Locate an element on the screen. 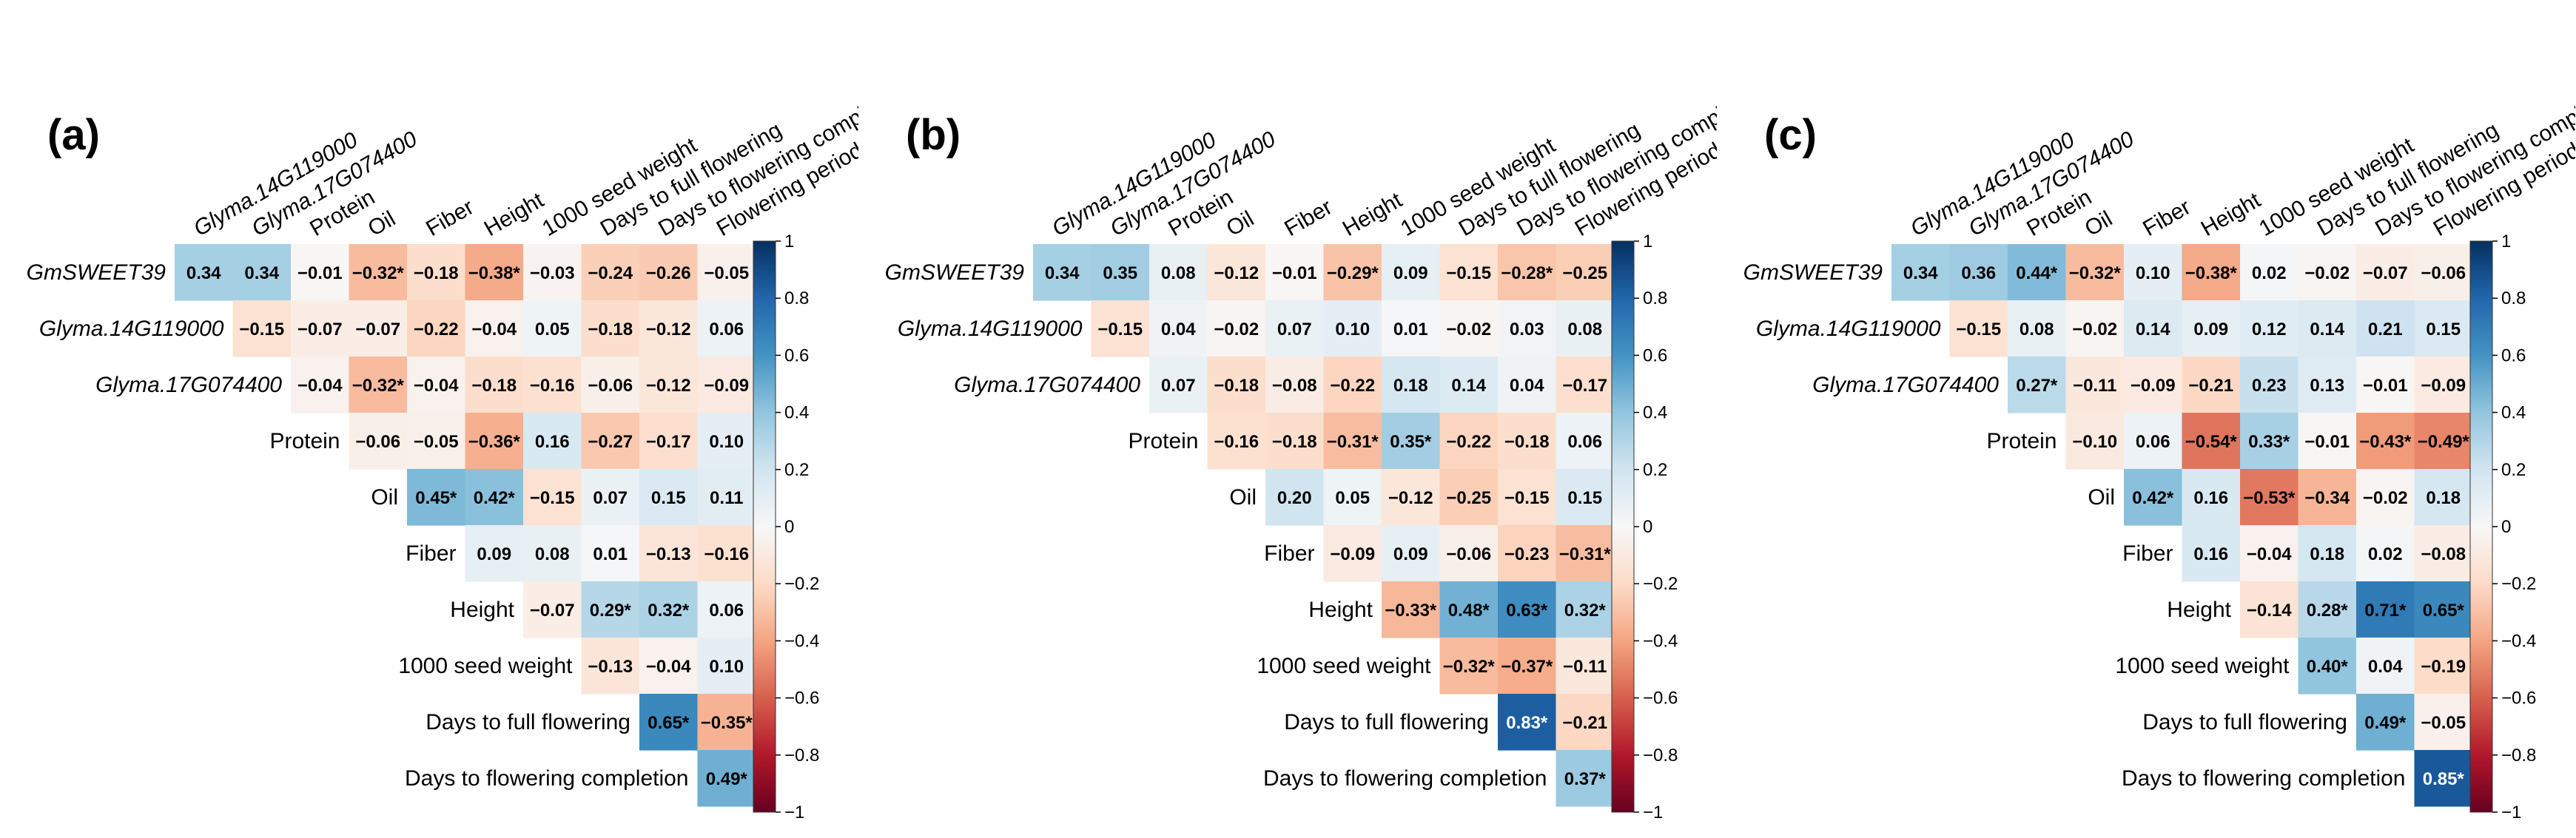 Image resolution: width=2576 pixels, height=838 pixels. cell-value-label: 0.32* is located at coordinates (669, 611).